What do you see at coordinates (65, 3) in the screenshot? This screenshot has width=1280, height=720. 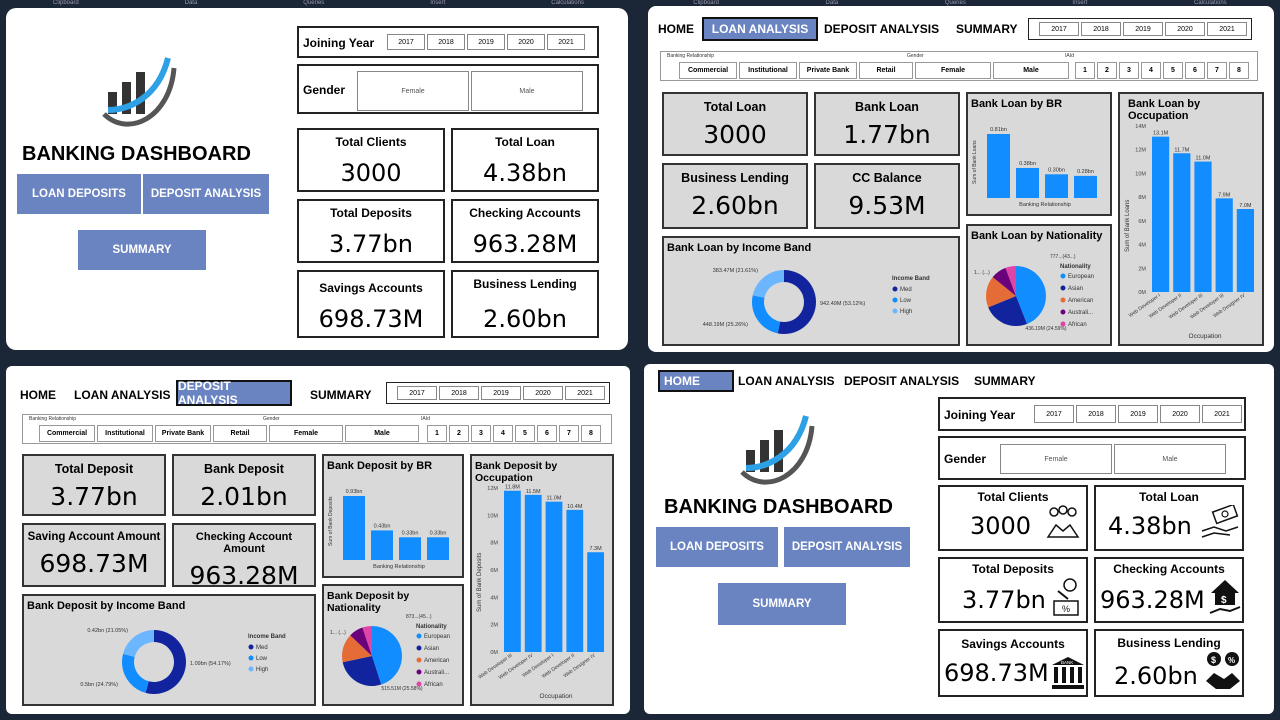 I see `ribbon-clipboard: Clipboard` at bounding box center [65, 3].